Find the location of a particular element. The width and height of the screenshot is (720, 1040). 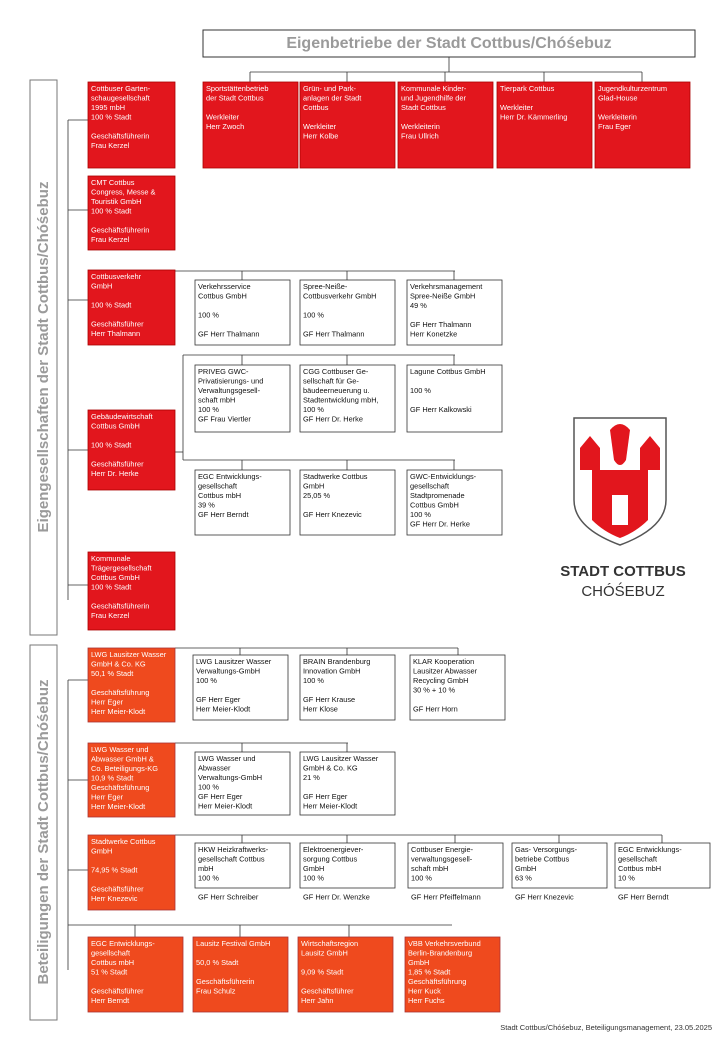

company-text: Cottbusverkehr GmbH is located at coordinates (340, 295).